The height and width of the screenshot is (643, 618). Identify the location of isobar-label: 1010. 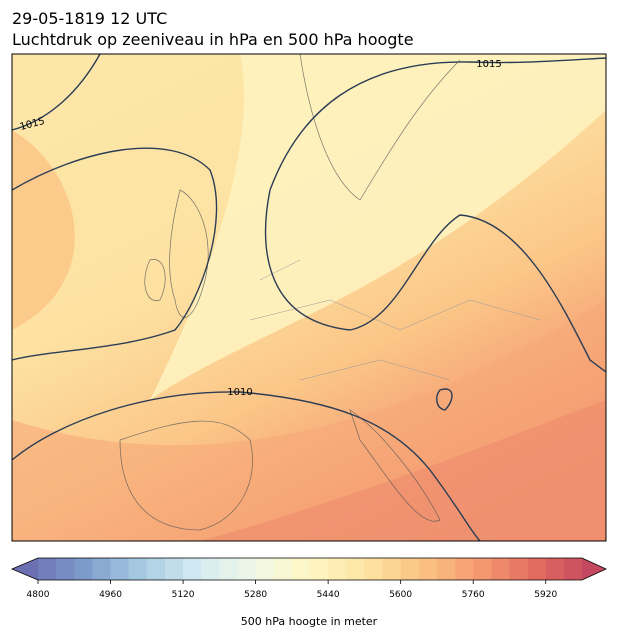
(239, 392).